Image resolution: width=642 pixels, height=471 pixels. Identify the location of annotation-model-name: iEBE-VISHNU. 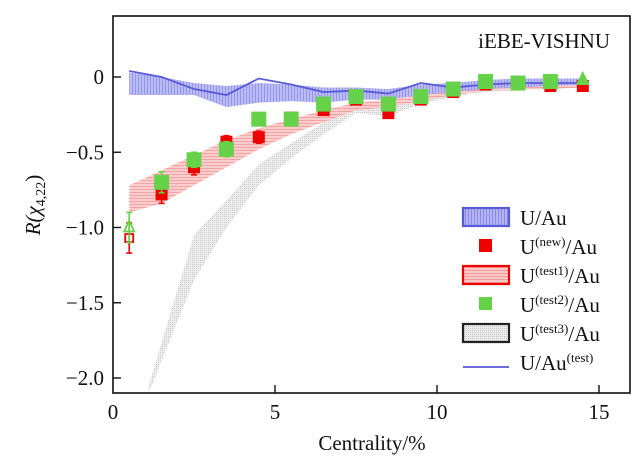
(544, 41).